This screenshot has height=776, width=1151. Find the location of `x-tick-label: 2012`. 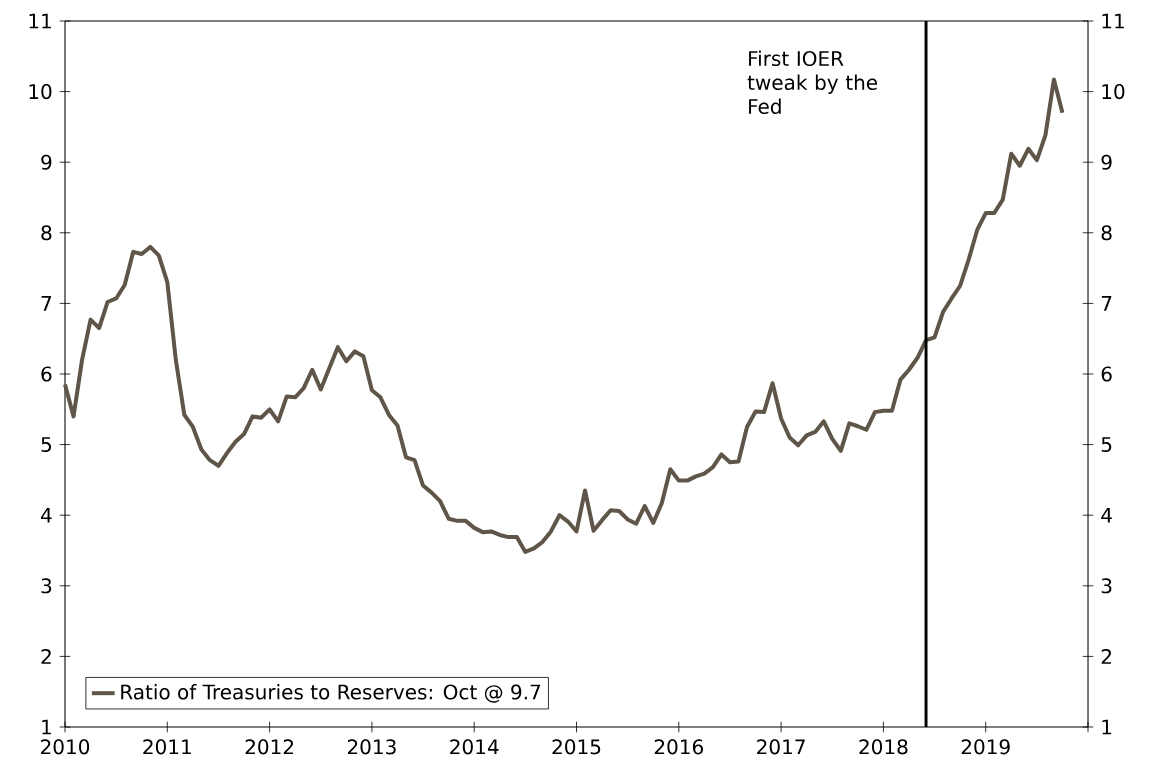

x-tick-label: 2012 is located at coordinates (269, 747).